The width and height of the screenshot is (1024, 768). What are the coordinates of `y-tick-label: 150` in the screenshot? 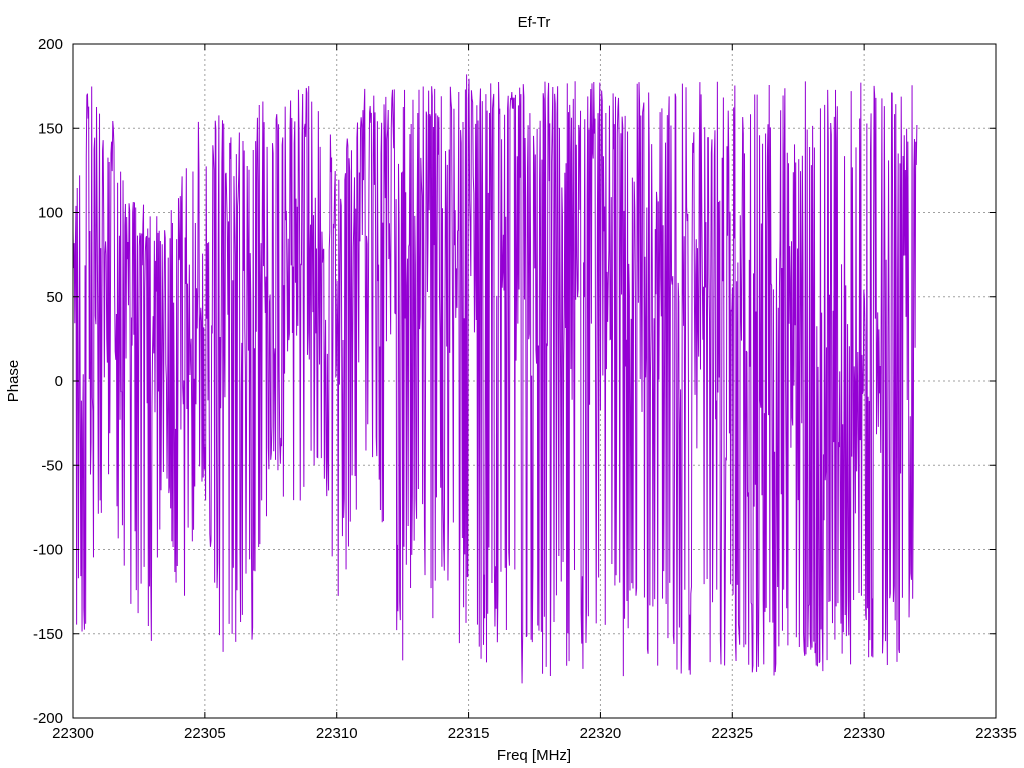 It's located at (50, 128).